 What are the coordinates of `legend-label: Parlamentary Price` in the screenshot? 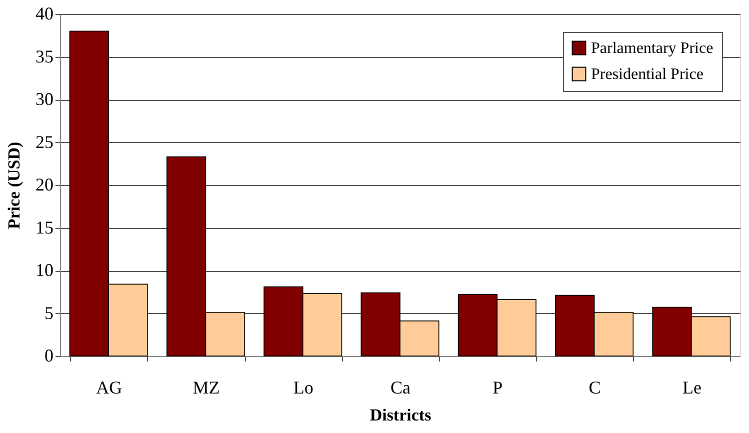 It's located at (652, 48).